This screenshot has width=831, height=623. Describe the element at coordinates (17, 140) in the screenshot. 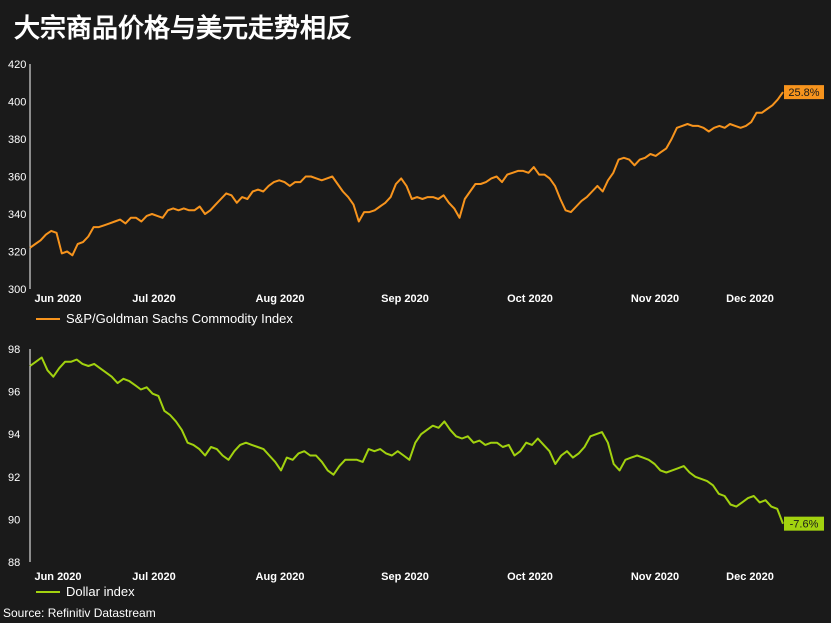

I see `commodity-y-tick-label: 380` at that location.